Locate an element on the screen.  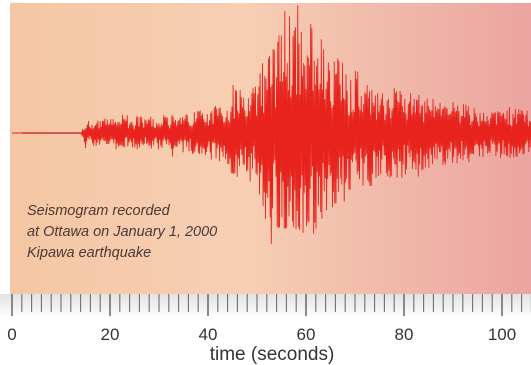
caption-line-1: Seismogram recorded is located at coordinates (98, 211).